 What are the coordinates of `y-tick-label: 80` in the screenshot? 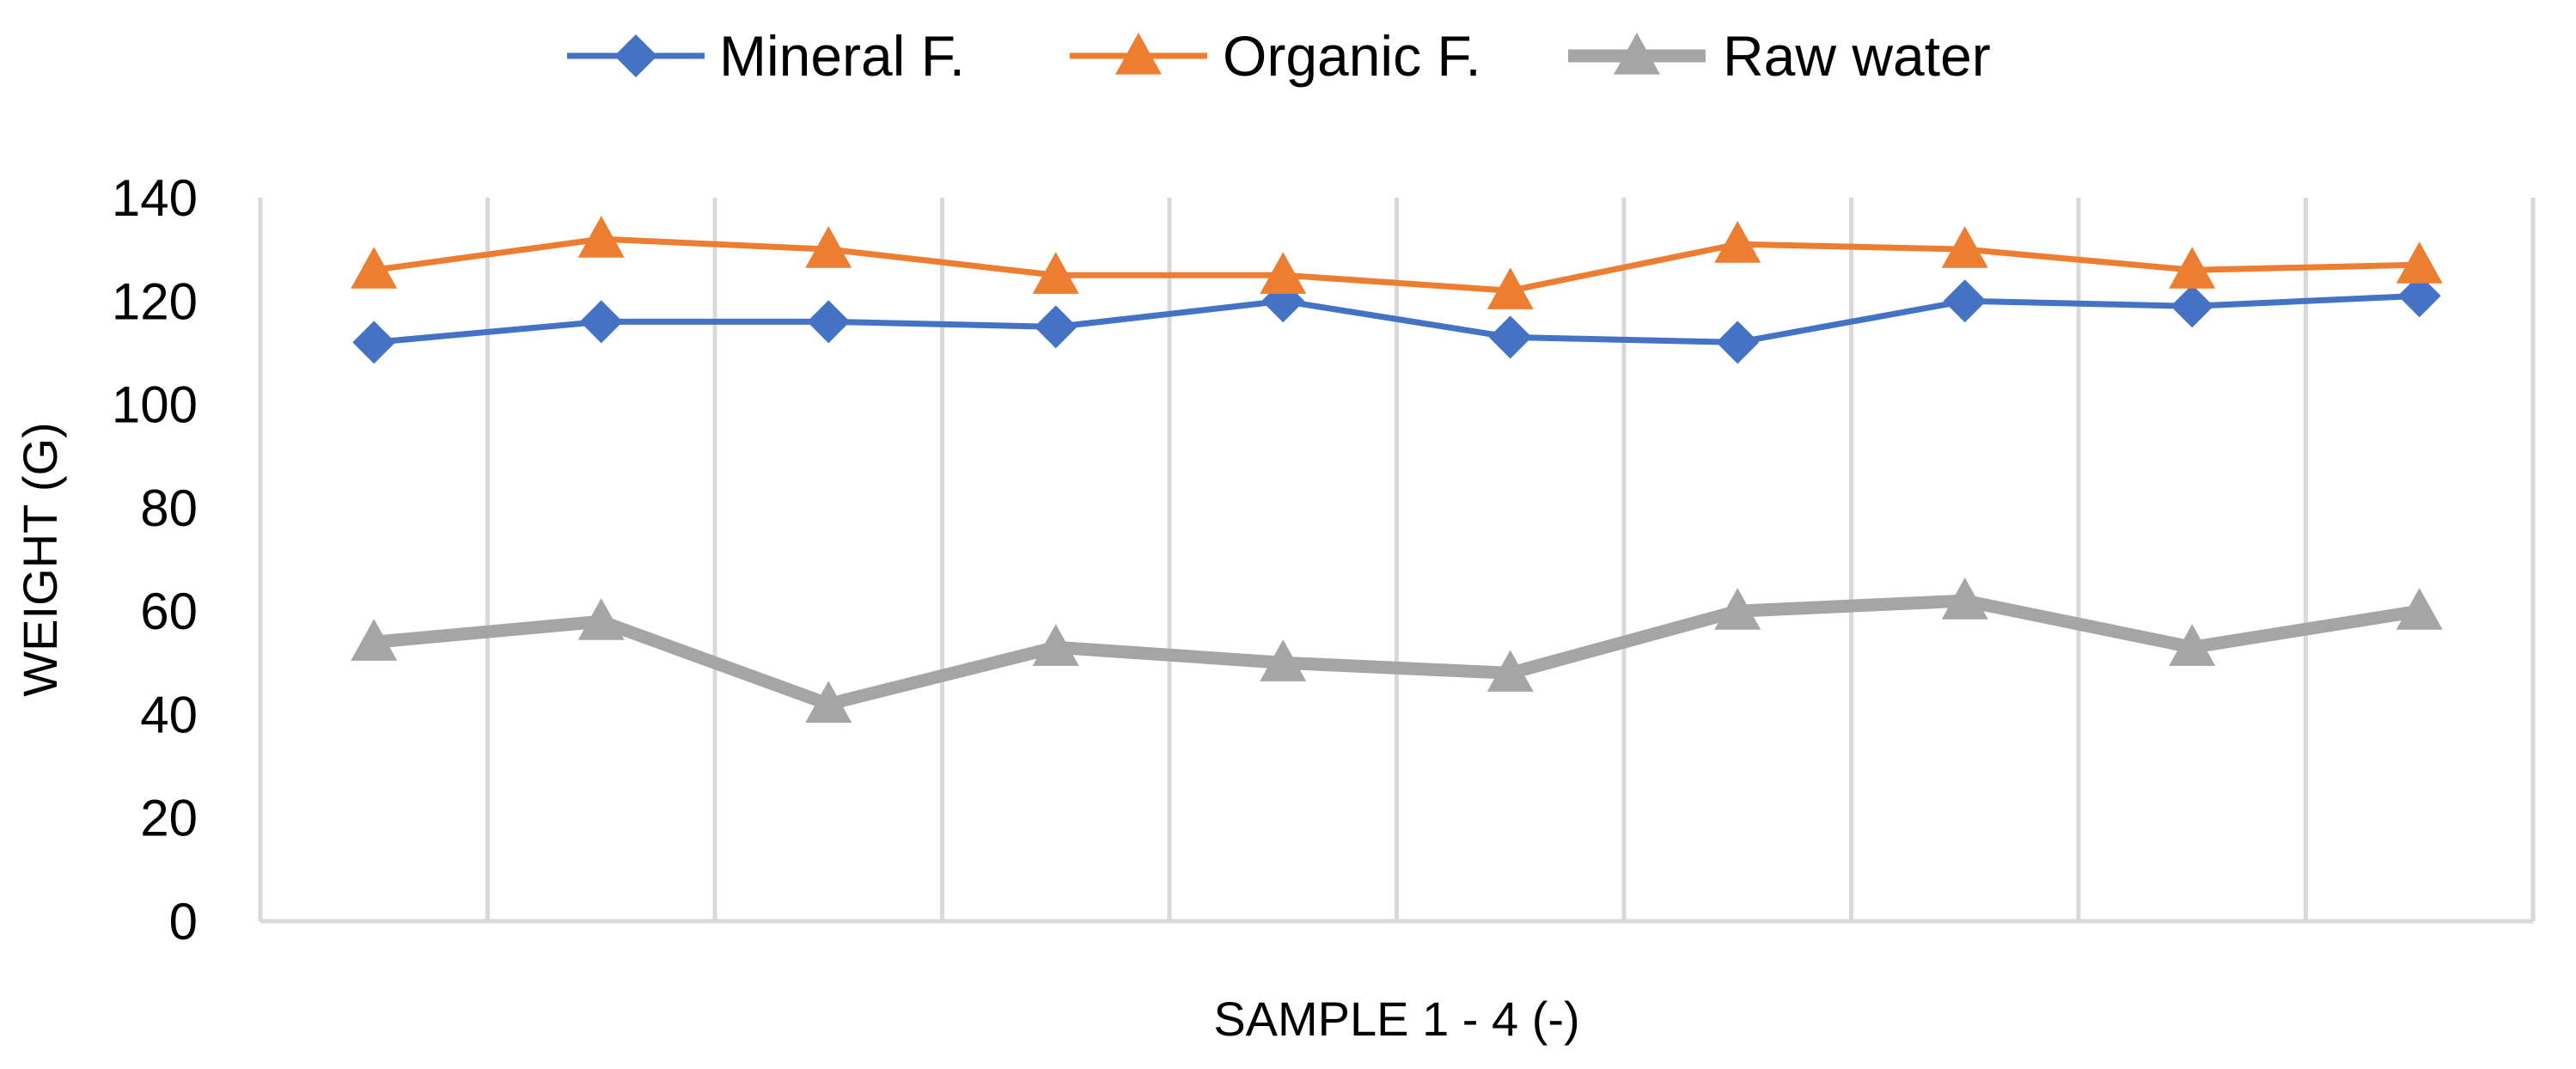 It's located at (169, 508).